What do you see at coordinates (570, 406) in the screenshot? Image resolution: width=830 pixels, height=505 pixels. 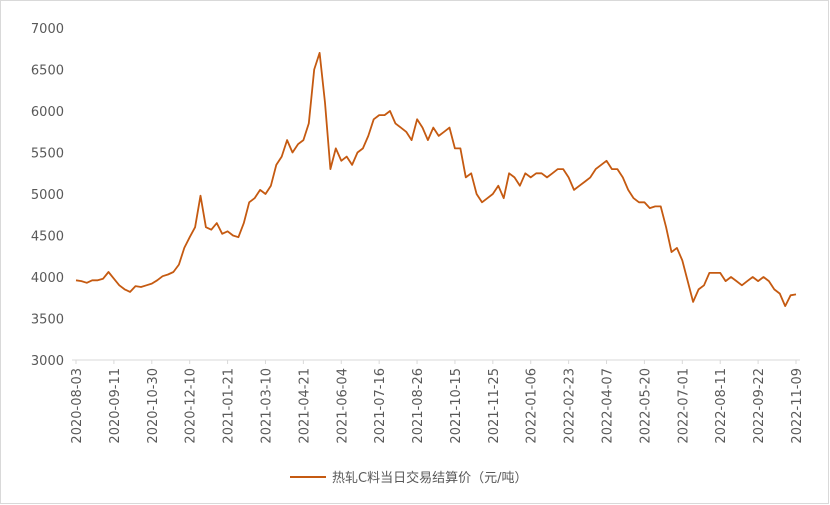 I see `x-tick-label: 2022-02-23` at bounding box center [570, 406].